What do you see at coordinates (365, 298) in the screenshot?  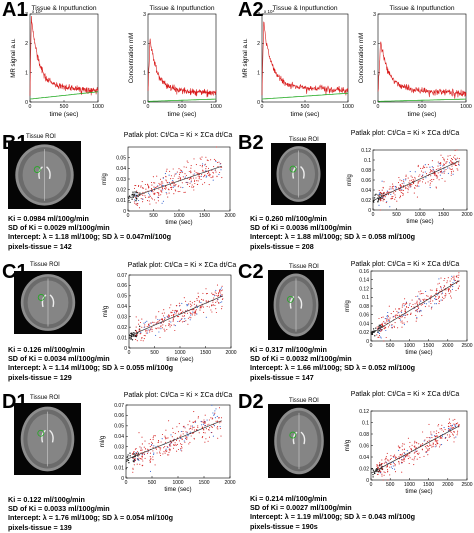 I see `y-tick-label: 0.1` at bounding box center [365, 298].